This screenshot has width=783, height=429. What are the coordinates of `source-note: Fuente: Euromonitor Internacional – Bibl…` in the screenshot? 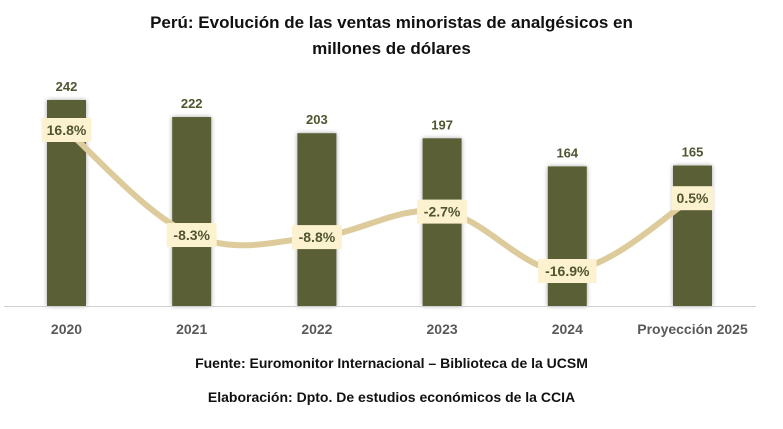 It's located at (391, 363).